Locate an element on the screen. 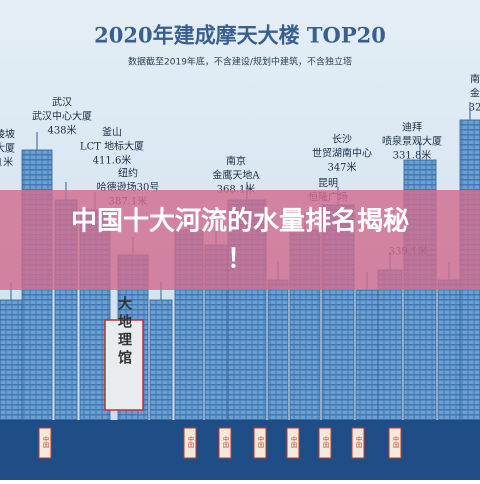 The height and width of the screenshot is (484, 480). tower-label: 喷泉景观大厦 is located at coordinates (412, 141).